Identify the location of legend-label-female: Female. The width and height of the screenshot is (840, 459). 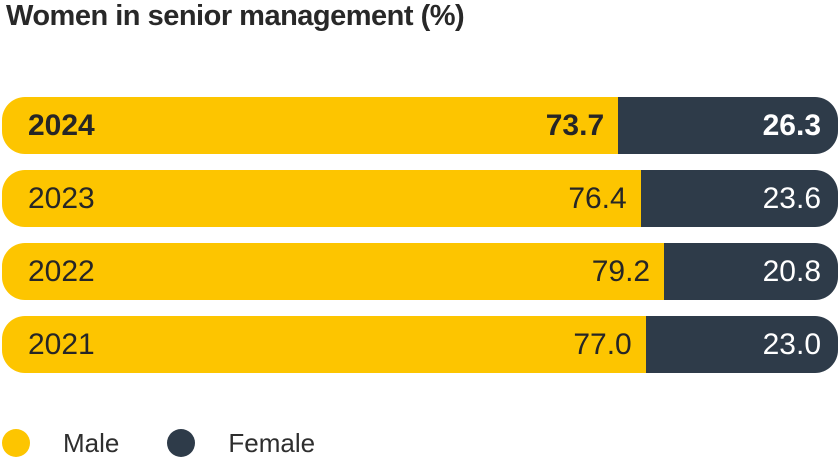
(272, 442).